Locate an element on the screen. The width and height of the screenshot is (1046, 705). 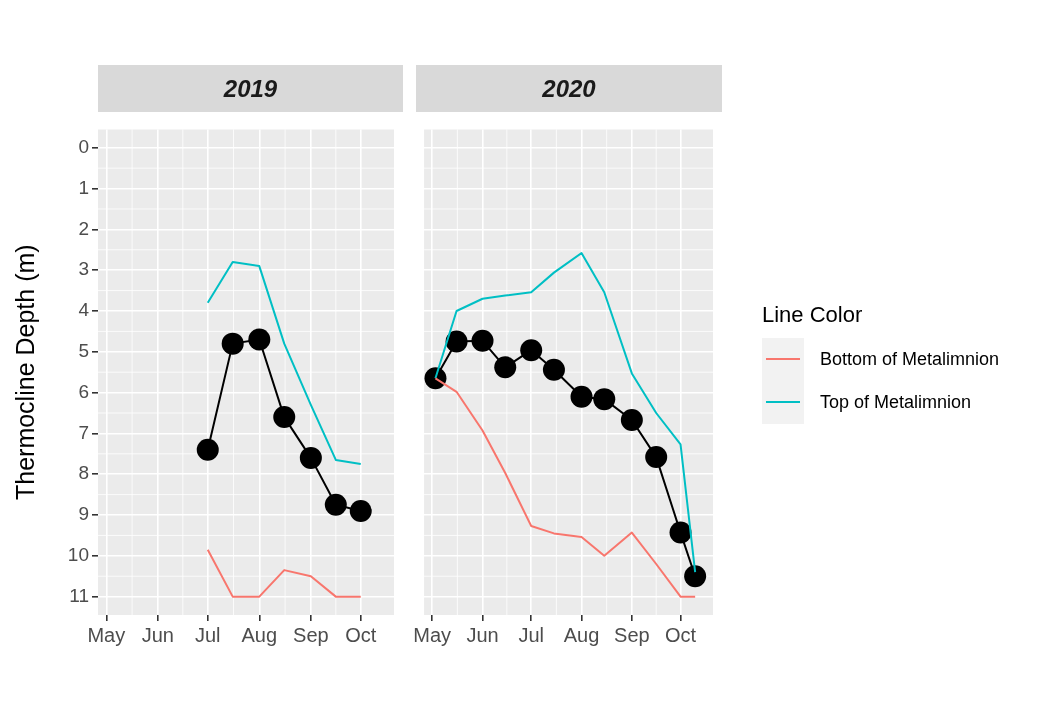
y-tick-label: 2 is located at coordinates (83, 228).